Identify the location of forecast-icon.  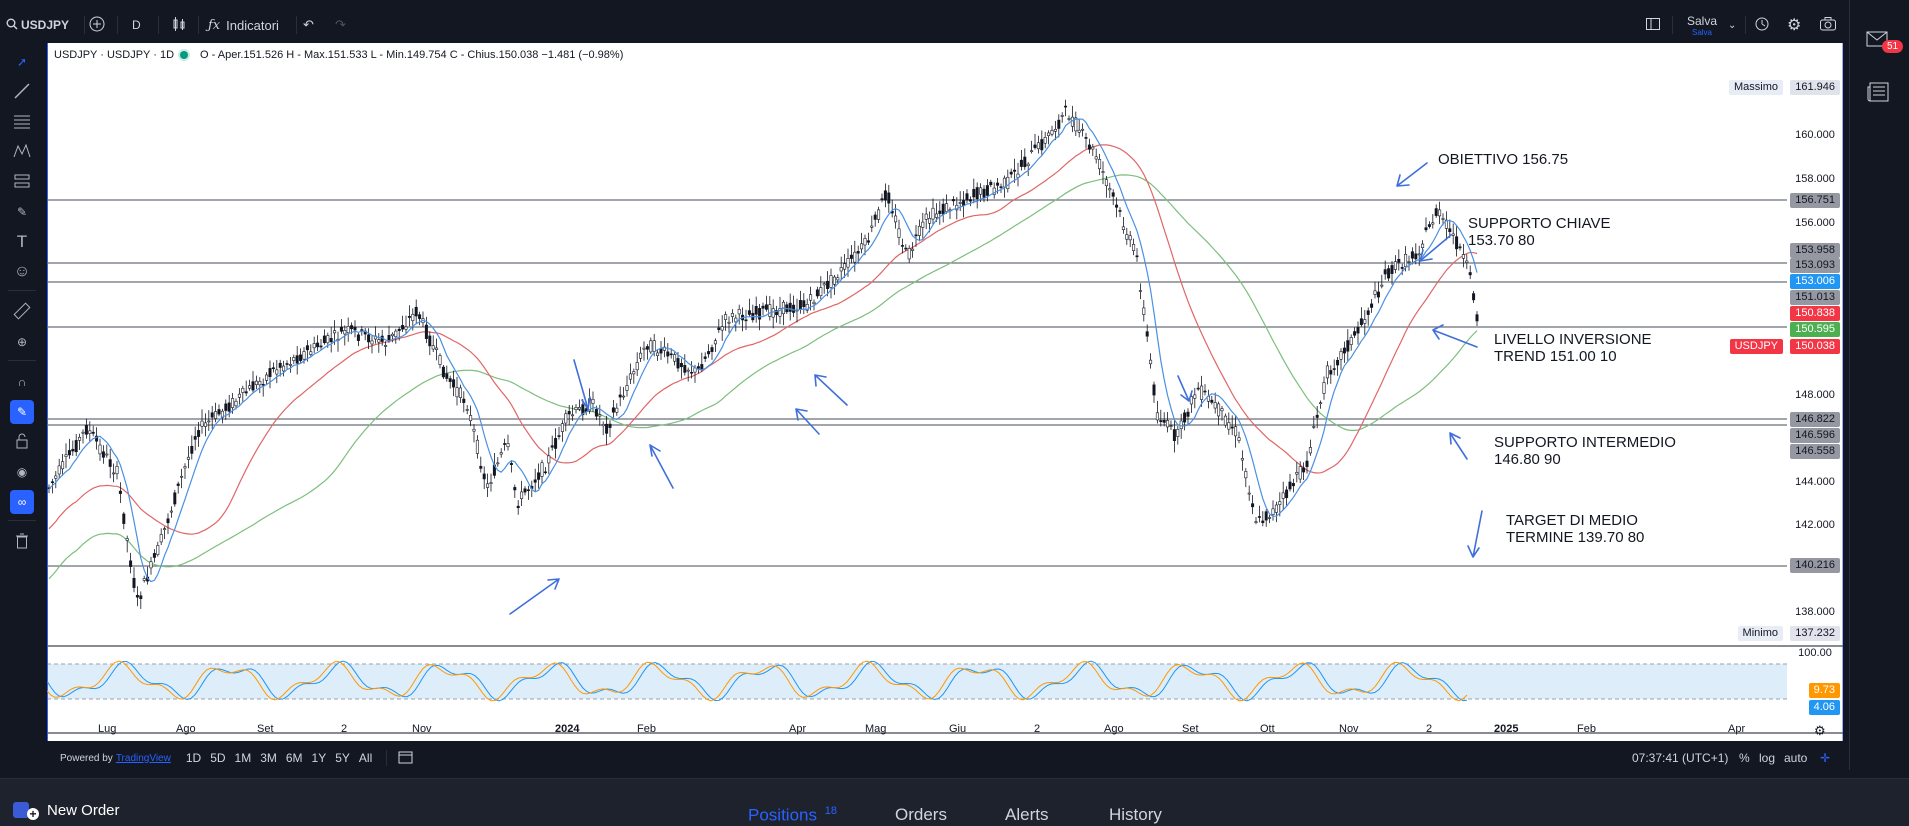
(22, 182).